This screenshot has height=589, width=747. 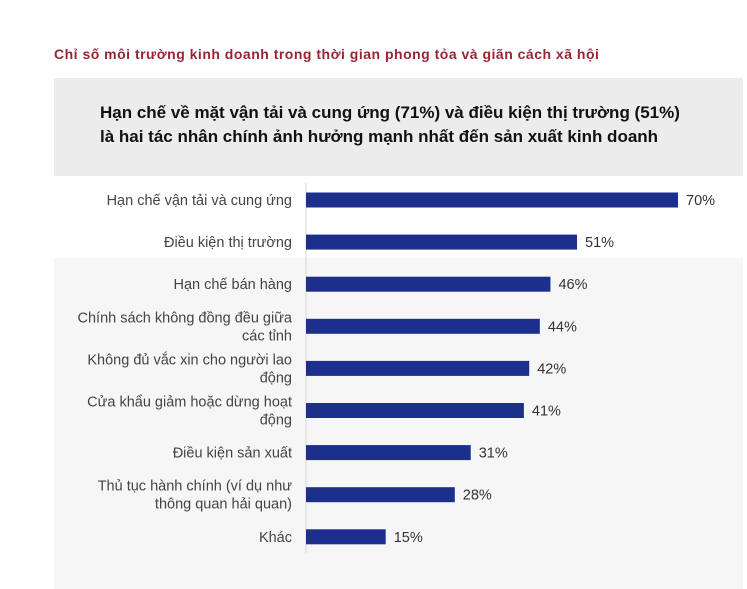 I want to click on category-label: Hạn chế bán hàng, so click(x=232, y=285).